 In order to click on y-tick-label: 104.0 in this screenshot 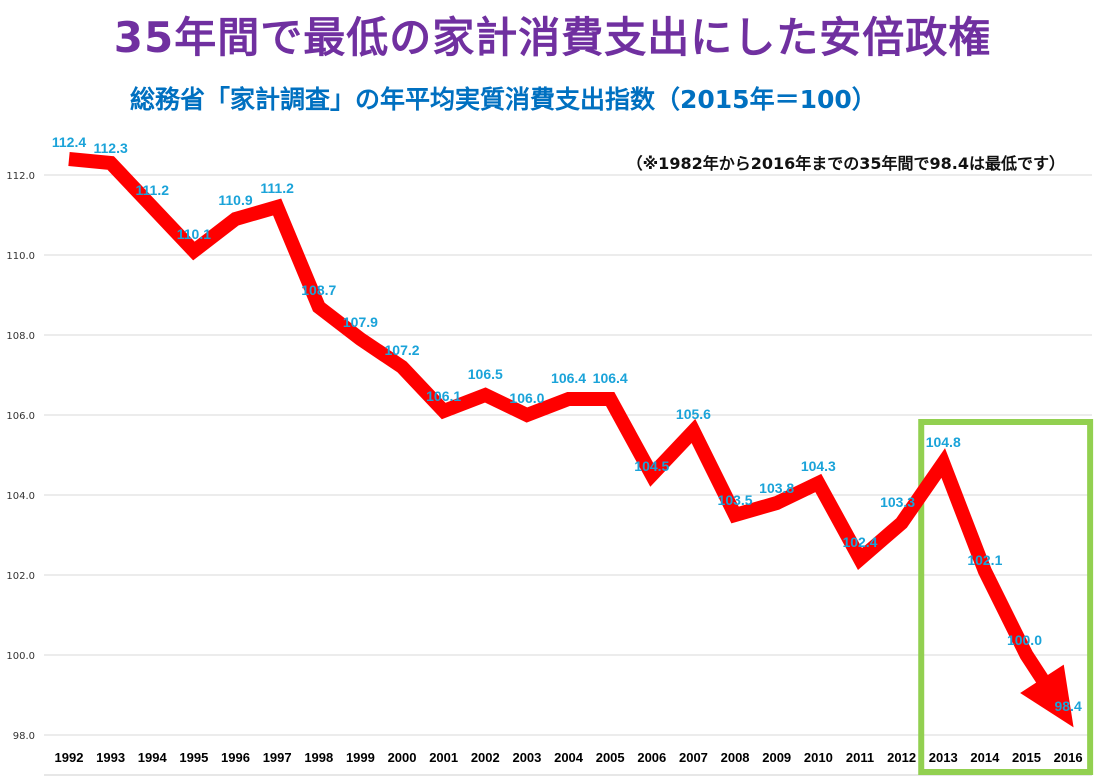, I will do `click(20, 496)`.